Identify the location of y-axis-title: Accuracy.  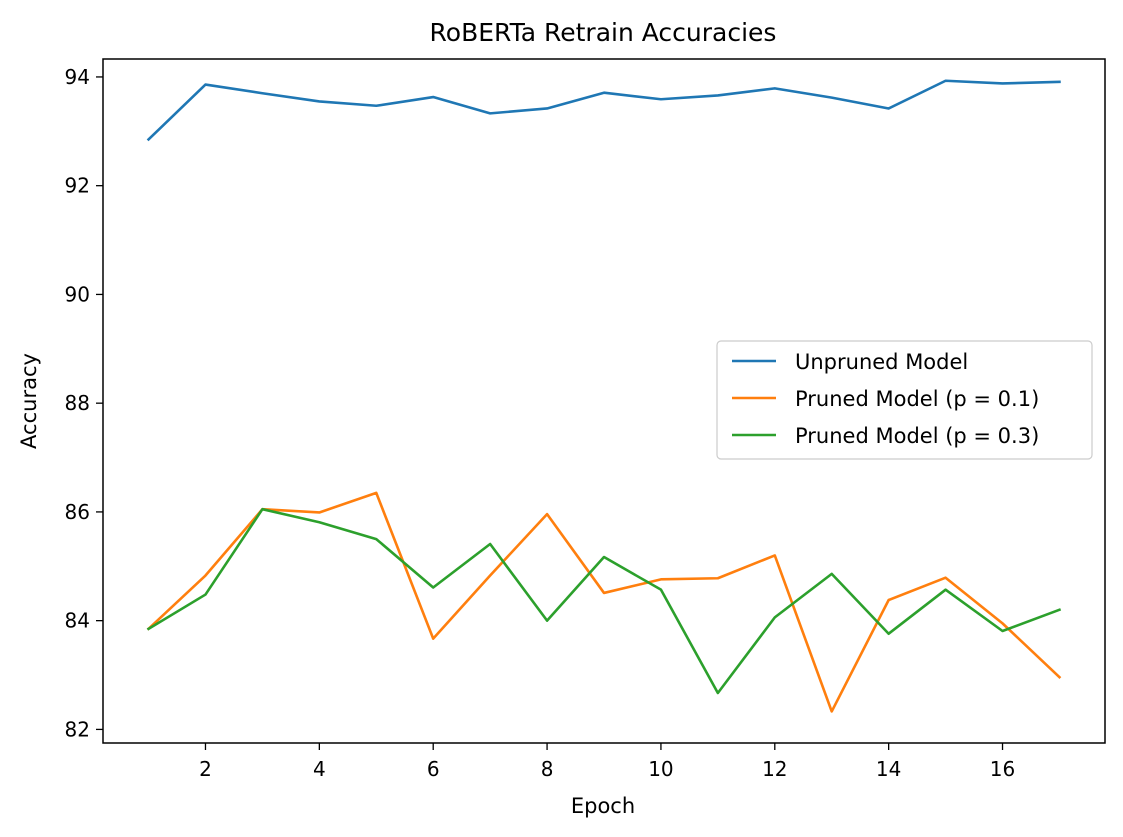
(29, 401).